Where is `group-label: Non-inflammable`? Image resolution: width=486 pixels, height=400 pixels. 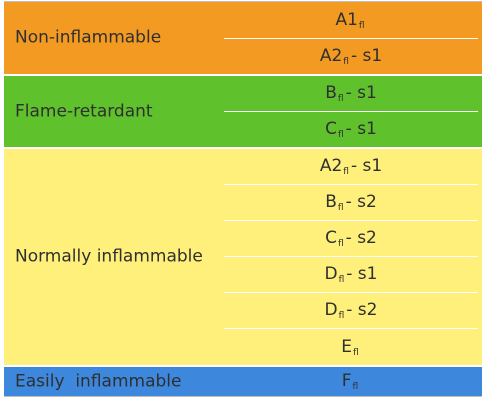
group-label: Non-inflammable is located at coordinates (88, 37).